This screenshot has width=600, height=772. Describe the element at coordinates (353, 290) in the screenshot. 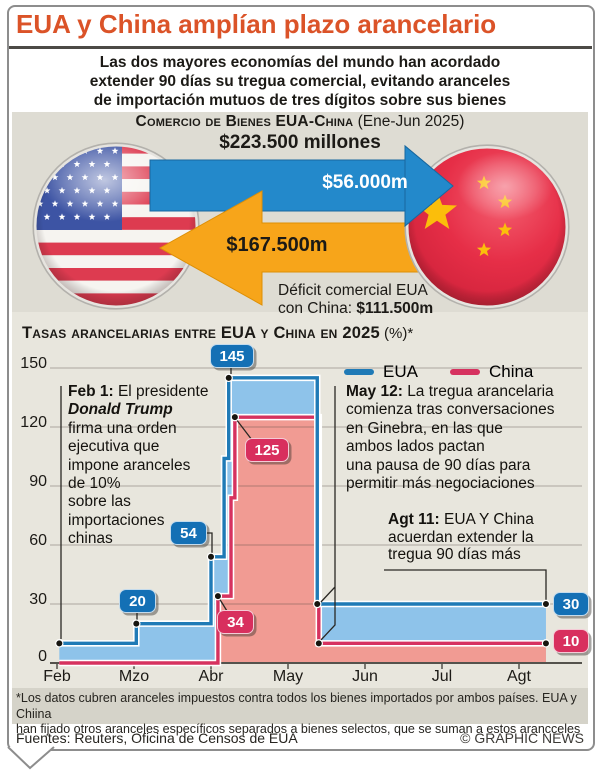

I see `deficit-line: Déficit comercial EUA` at that location.